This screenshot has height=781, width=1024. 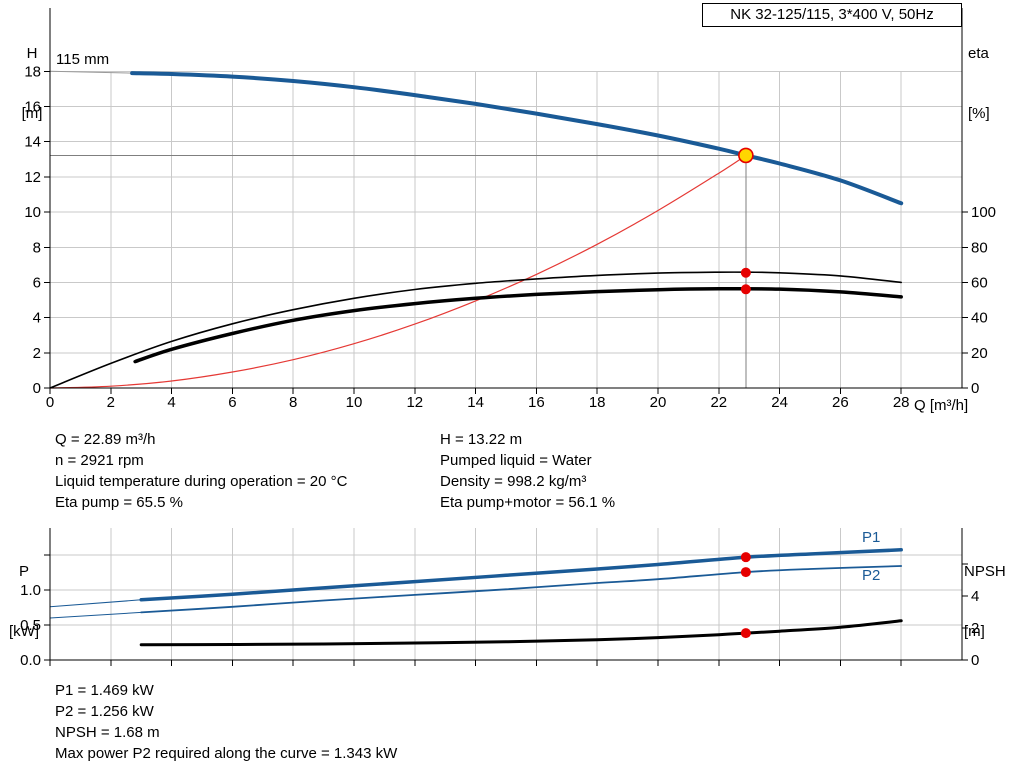 I want to click on info-speed: n = 2921 rpm, so click(x=99, y=460).